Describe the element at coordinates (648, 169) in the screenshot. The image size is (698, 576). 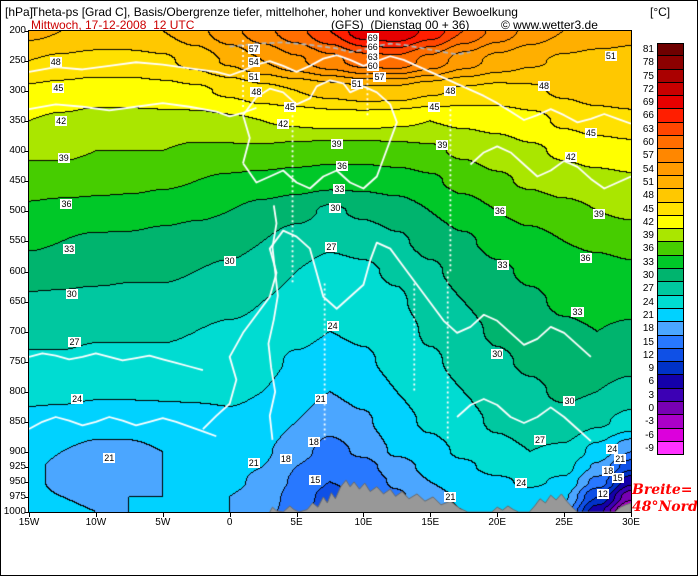
I see `colorbar-value-label: 54` at that location.